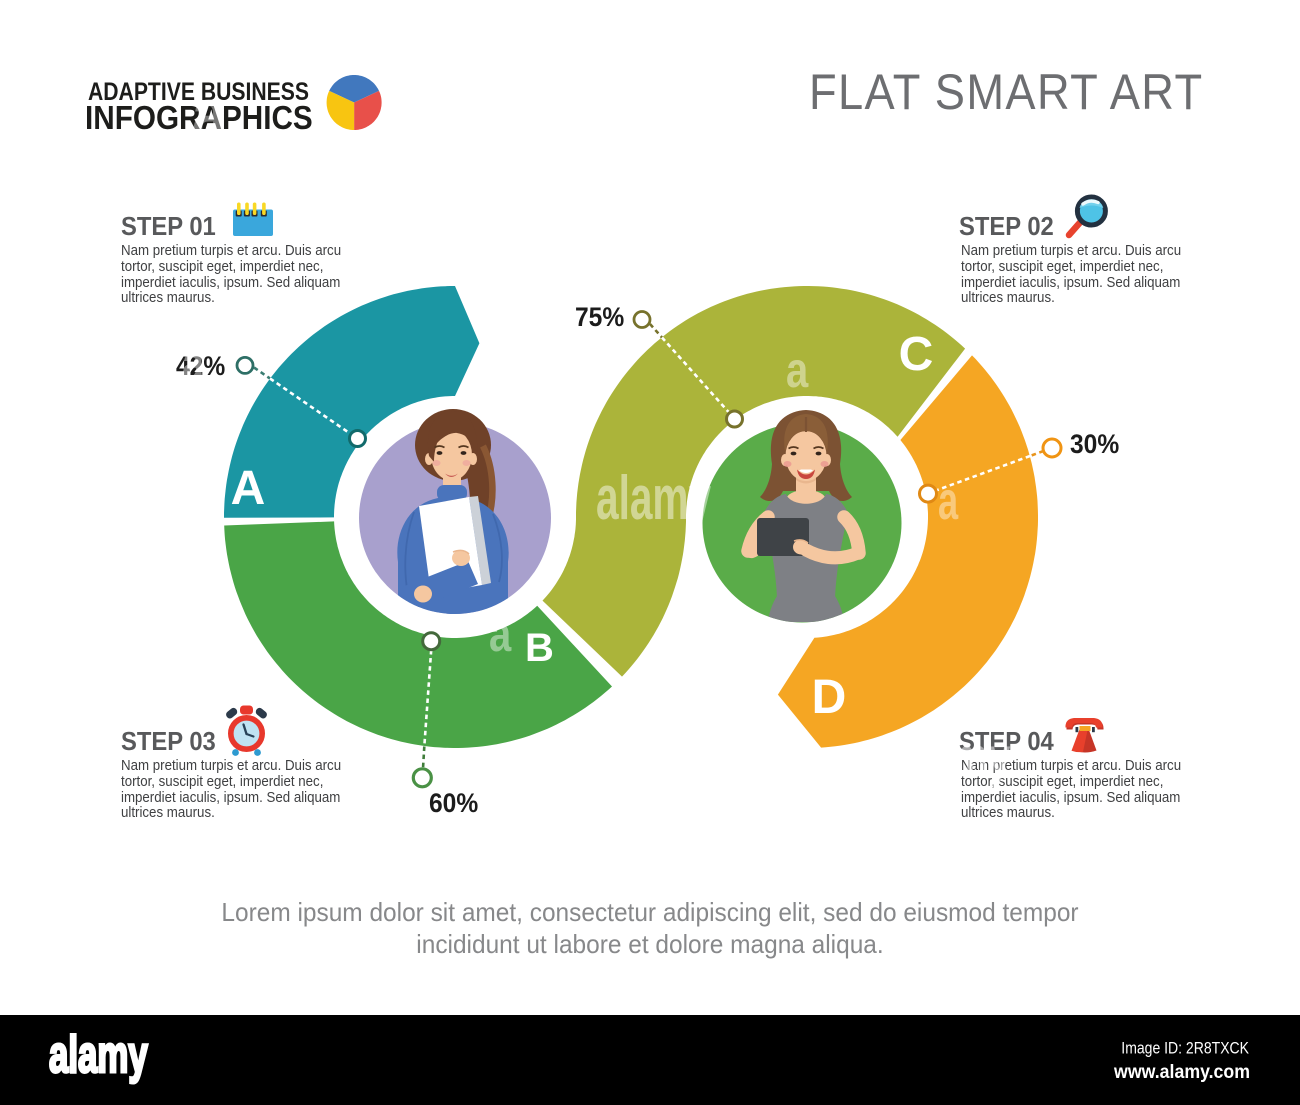 Image resolution: width=1300 pixels, height=1105 pixels. What do you see at coordinates (916, 354) in the screenshot?
I see `svg-text: C` at bounding box center [916, 354].